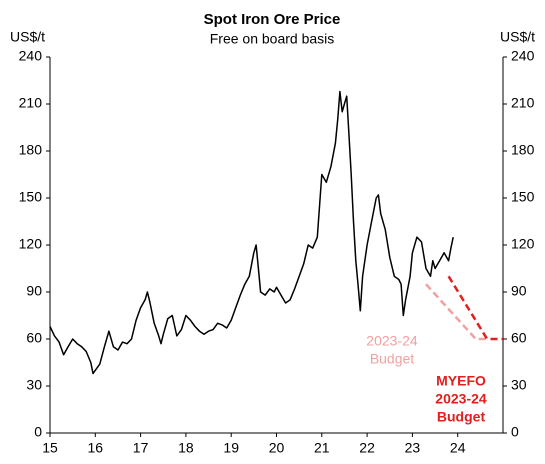 This screenshot has height=464, width=545. I want to click on y-axis-label: US$/t, so click(27, 37).